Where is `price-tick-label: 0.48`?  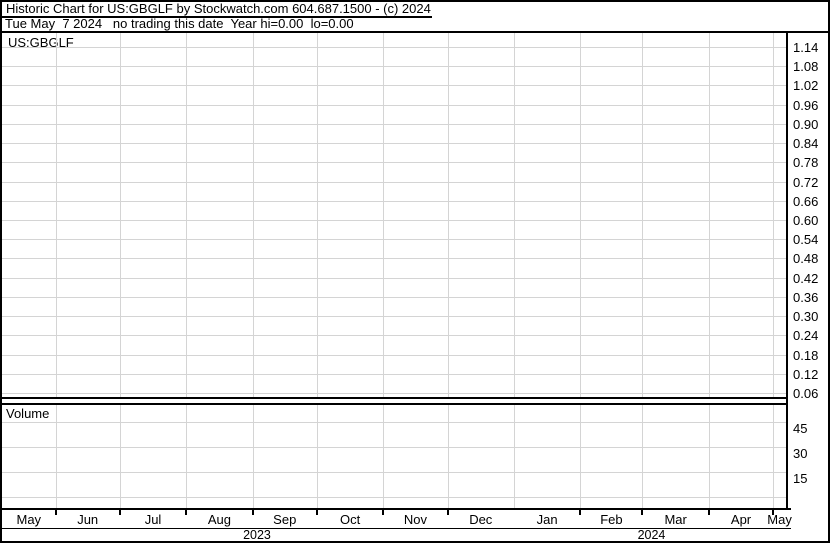
price-tick-label: 0.48 is located at coordinates (806, 258).